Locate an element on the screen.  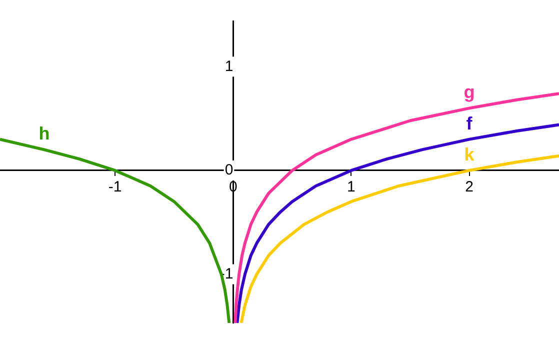
series-label: f is located at coordinates (470, 123).